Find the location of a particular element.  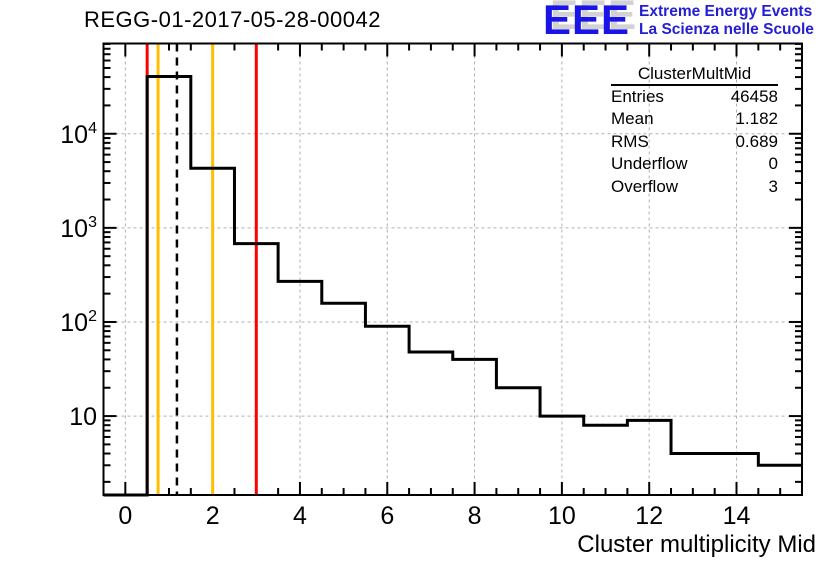

stats-label: Overflow is located at coordinates (645, 186).